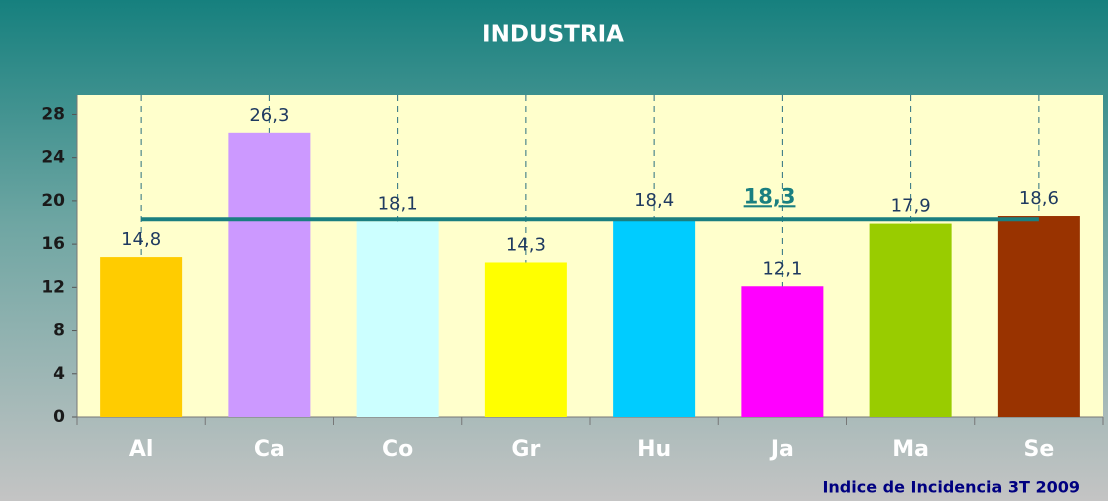 This screenshot has width=1108, height=501. What do you see at coordinates (59, 417) in the screenshot?
I see `y-tick-label: 0` at bounding box center [59, 417].